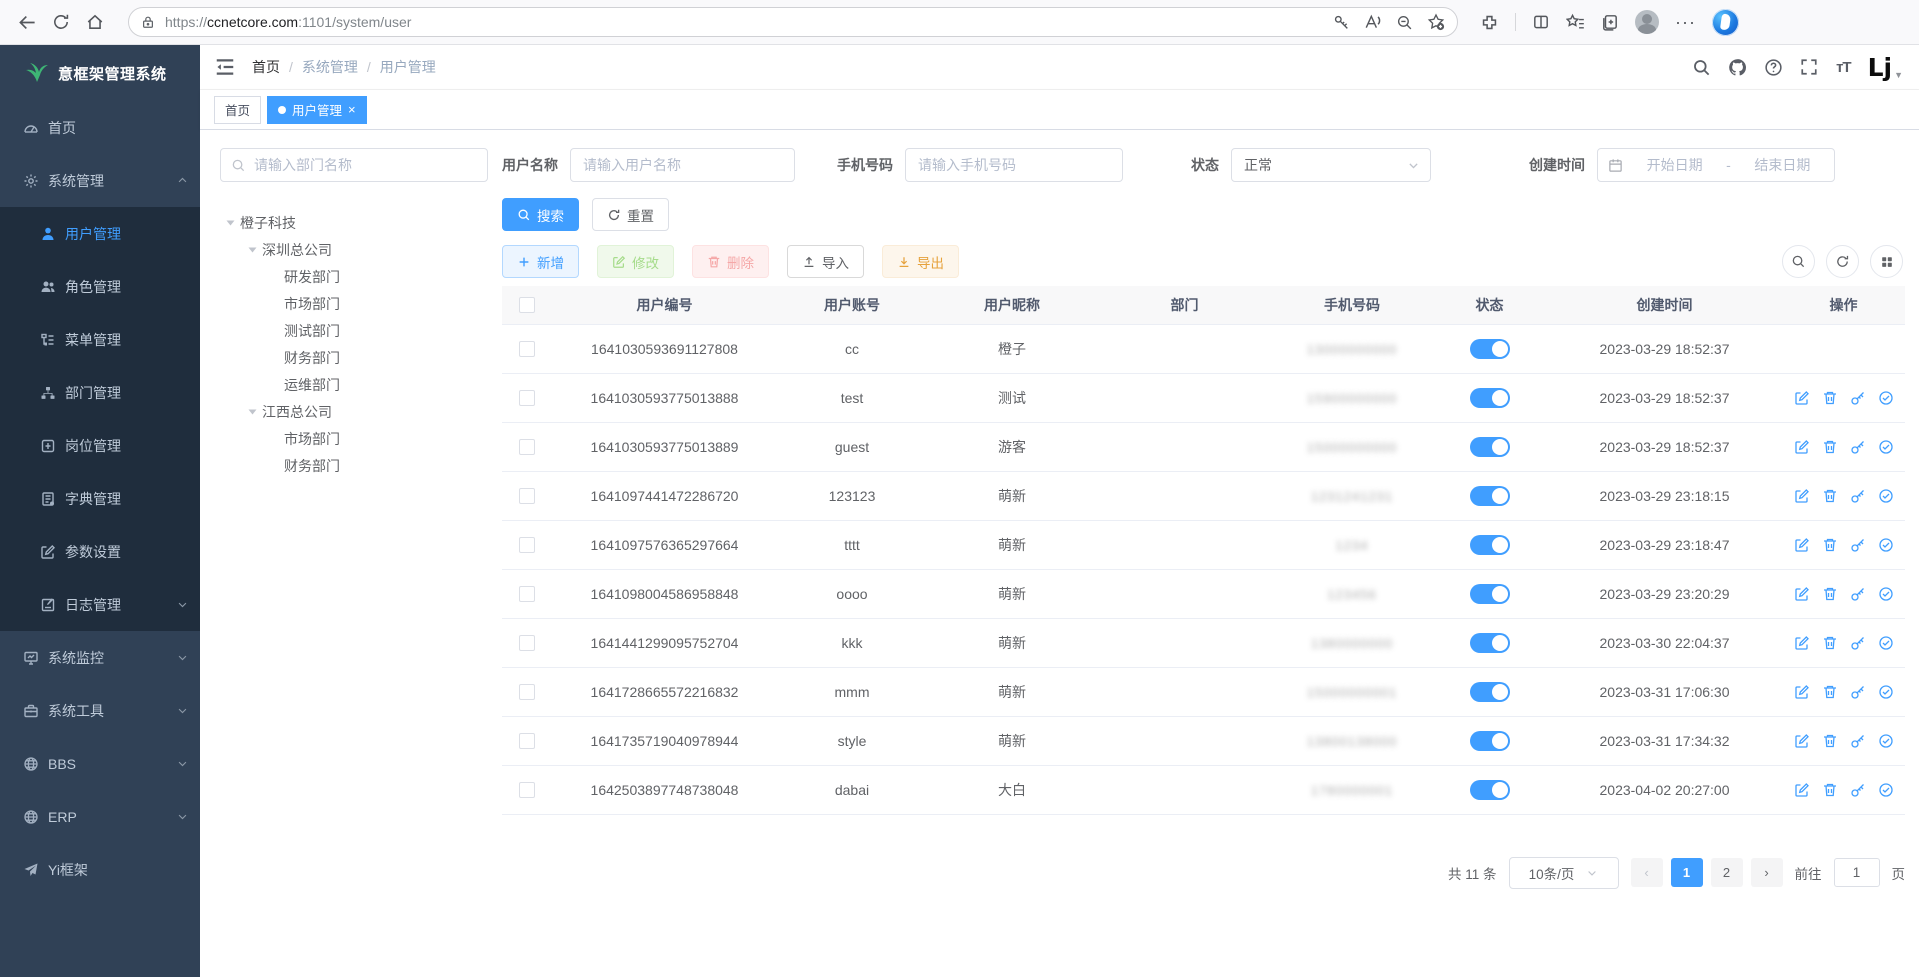  What do you see at coordinates (1404, 22) in the screenshot?
I see `zoom-out-icon` at bounding box center [1404, 22].